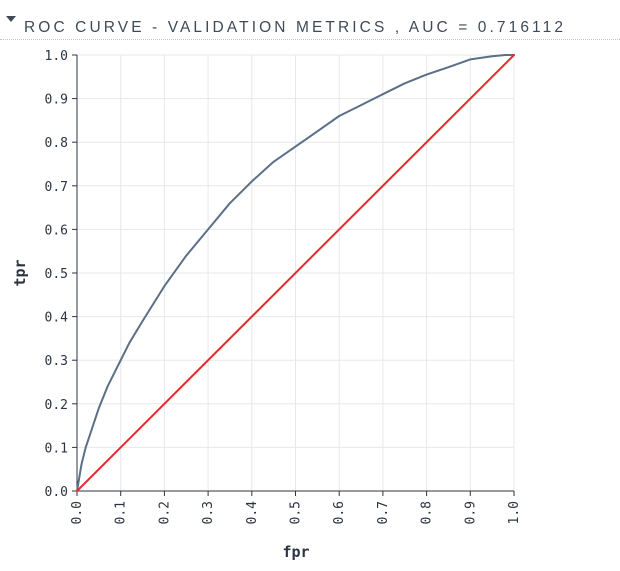  What do you see at coordinates (164, 512) in the screenshot?
I see `x-tick-label: 0.2` at bounding box center [164, 512].